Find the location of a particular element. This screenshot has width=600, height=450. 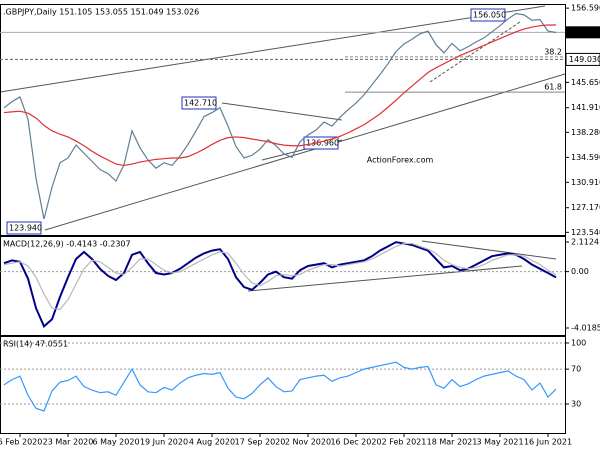

y-tick-label: 0.00 is located at coordinates (580, 271).